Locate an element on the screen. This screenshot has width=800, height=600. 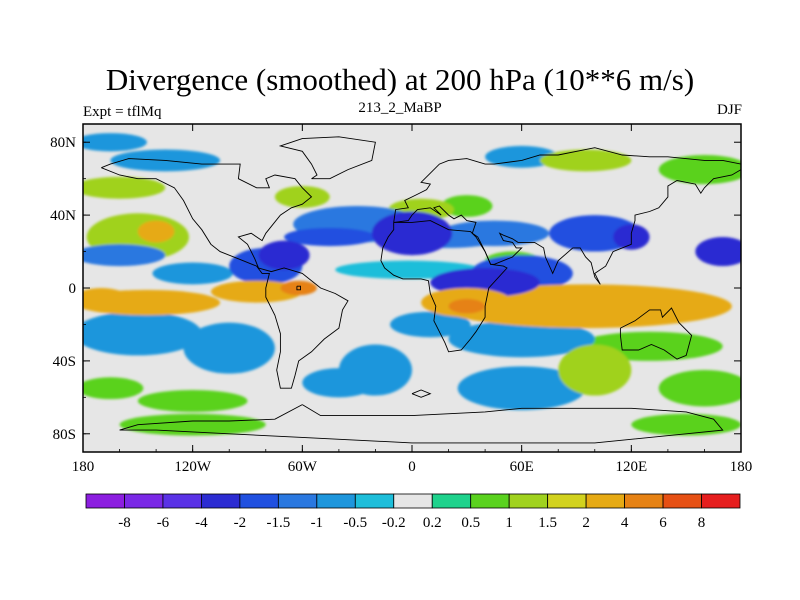
run-label: 213_2_MaBP is located at coordinates (400, 108).